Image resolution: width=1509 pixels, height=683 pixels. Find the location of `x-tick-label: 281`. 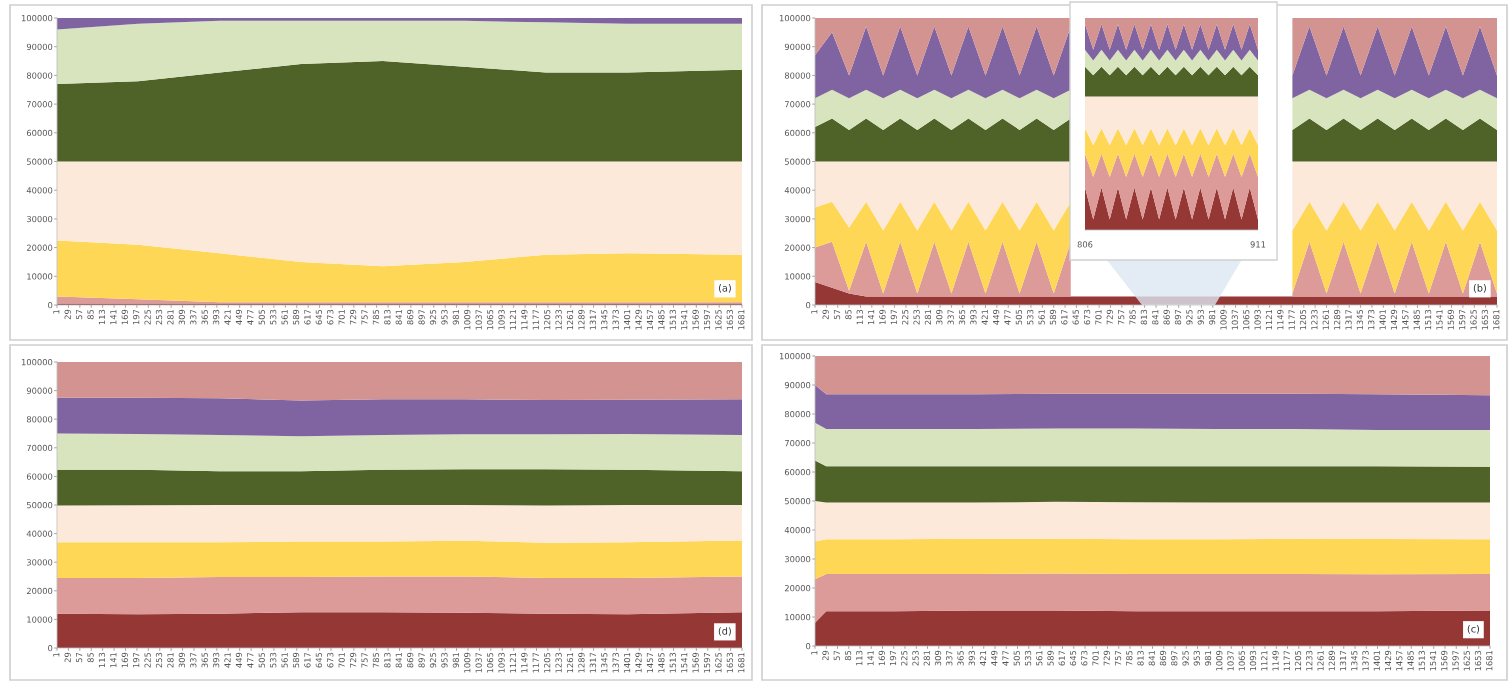

x-tick-label: 281 is located at coordinates (170, 660).